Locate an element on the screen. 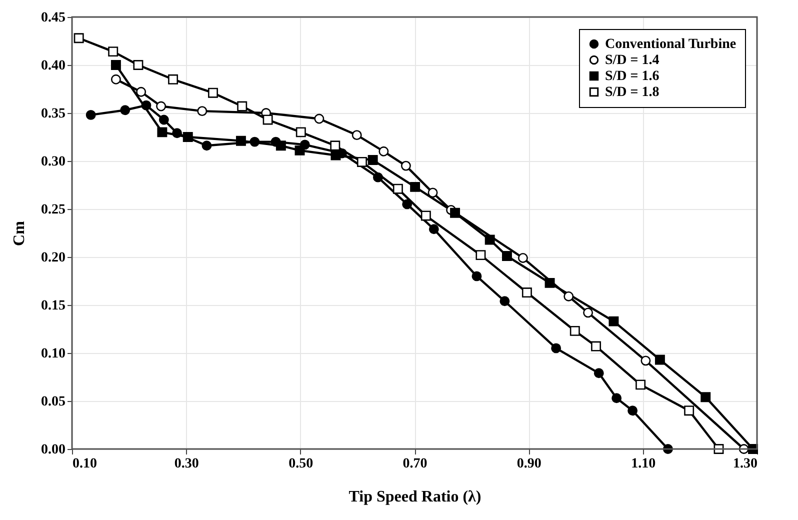  y-tick-label: 0.45 is located at coordinates (53, 18).